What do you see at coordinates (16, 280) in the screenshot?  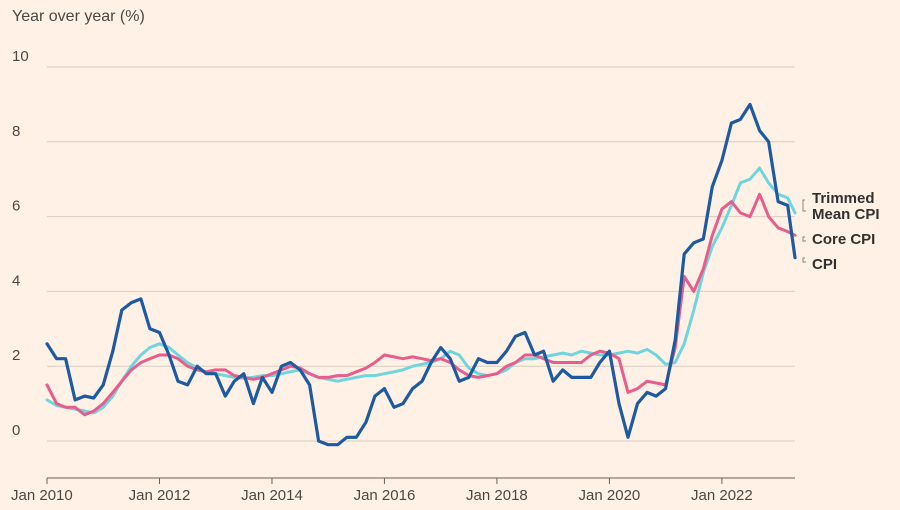 I see `y-tick-label: 4` at bounding box center [16, 280].